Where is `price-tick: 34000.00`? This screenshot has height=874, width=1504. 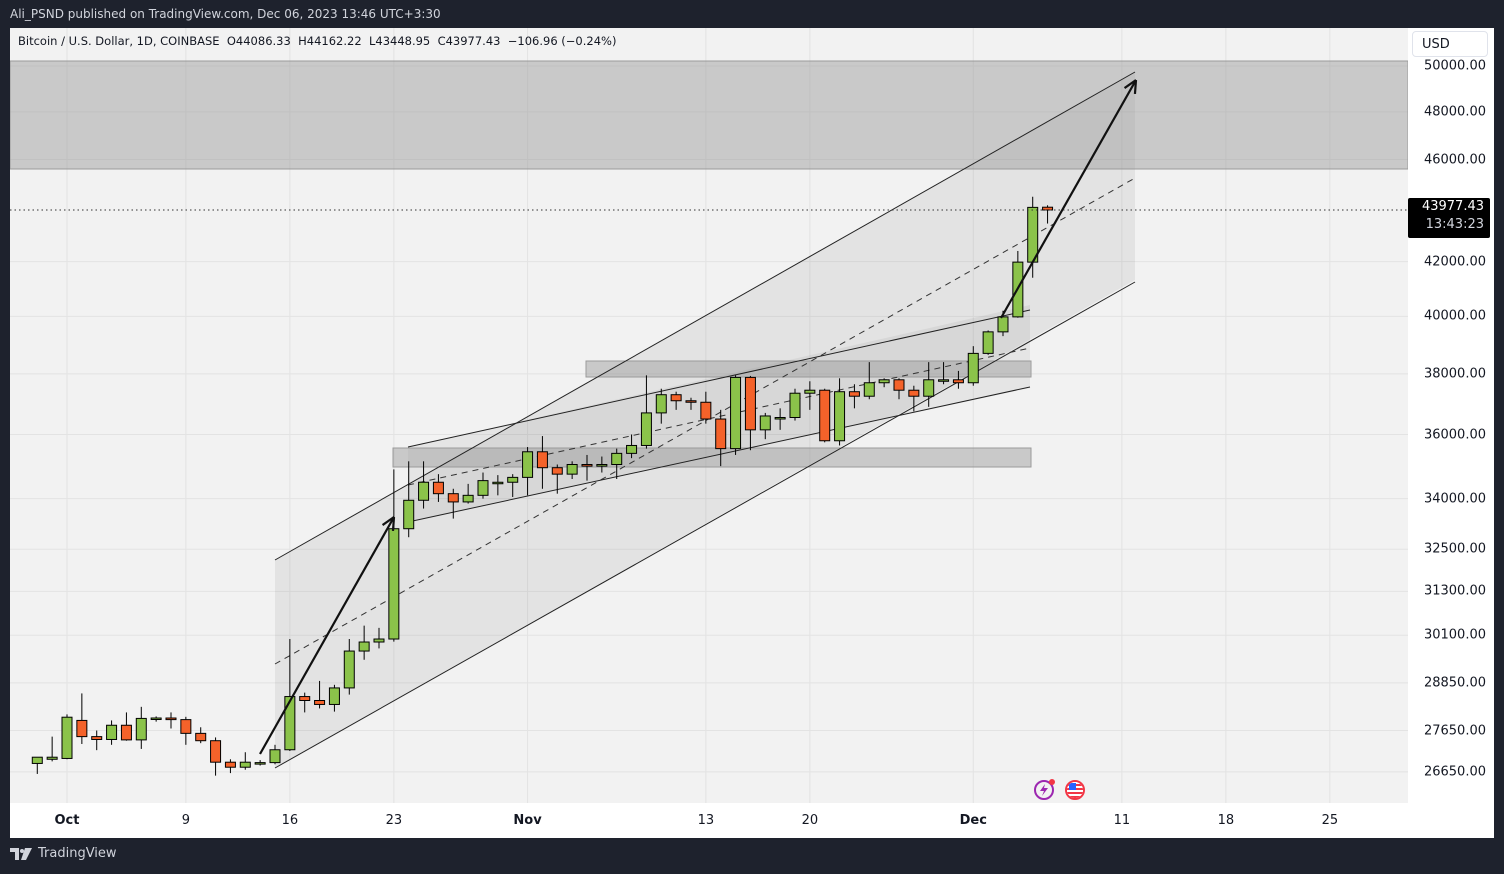
price-tick: 34000.00 is located at coordinates (1454, 499).